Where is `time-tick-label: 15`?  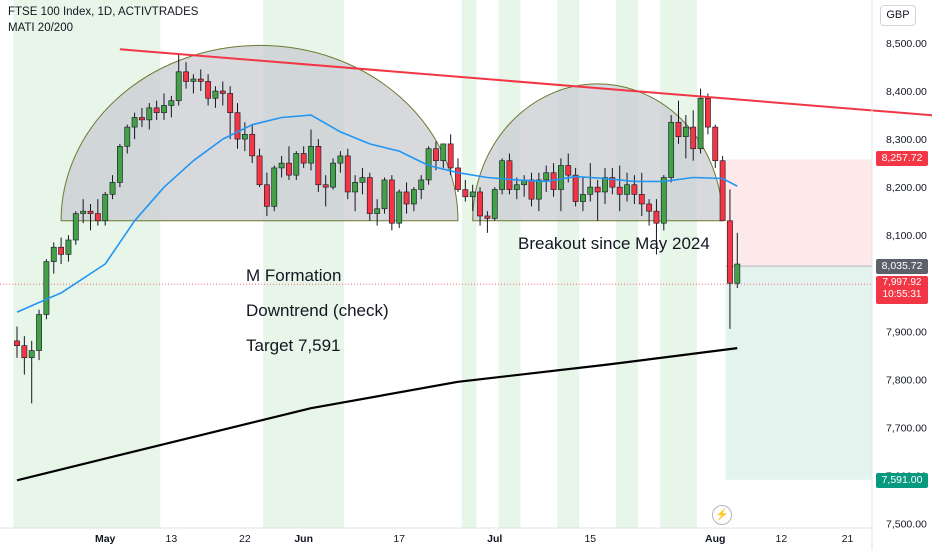 time-tick-label: 15 is located at coordinates (590, 539).